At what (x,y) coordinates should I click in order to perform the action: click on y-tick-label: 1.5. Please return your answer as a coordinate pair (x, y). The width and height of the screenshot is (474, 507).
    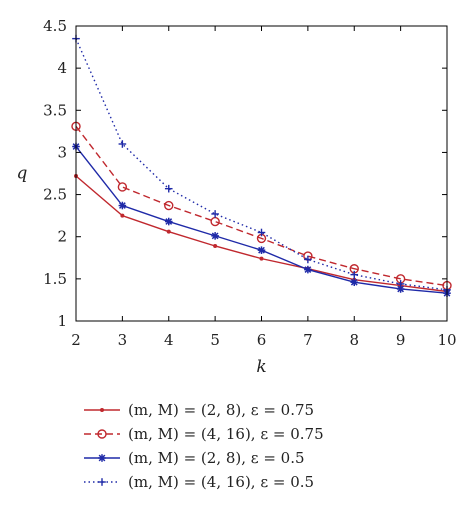
    Looking at the image, I should click on (55, 279).